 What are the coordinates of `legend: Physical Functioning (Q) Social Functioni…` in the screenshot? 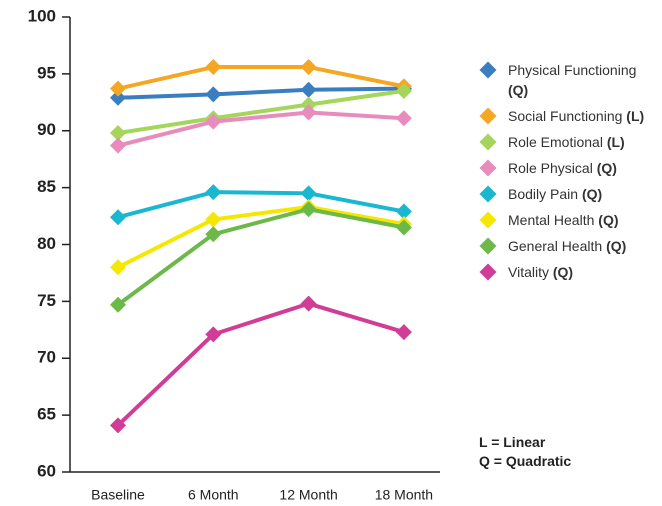 It's located at (566, 174).